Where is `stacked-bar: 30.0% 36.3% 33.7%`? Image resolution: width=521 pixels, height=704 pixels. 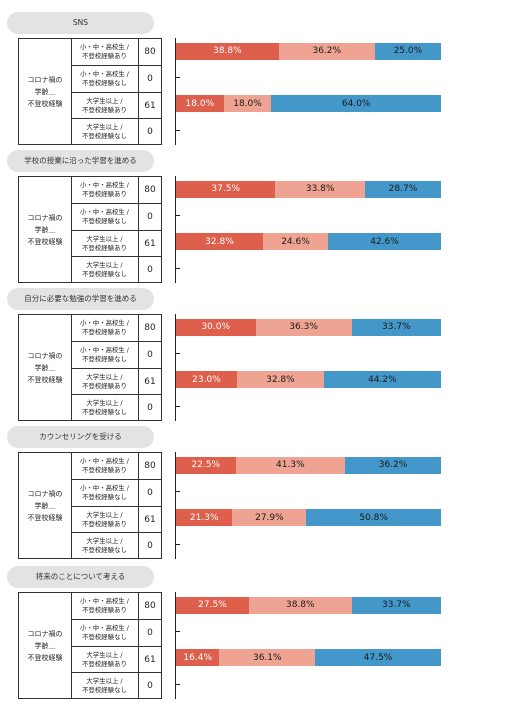
stacked-bar: 30.0% 36.3% 33.7% is located at coordinates (308, 327).